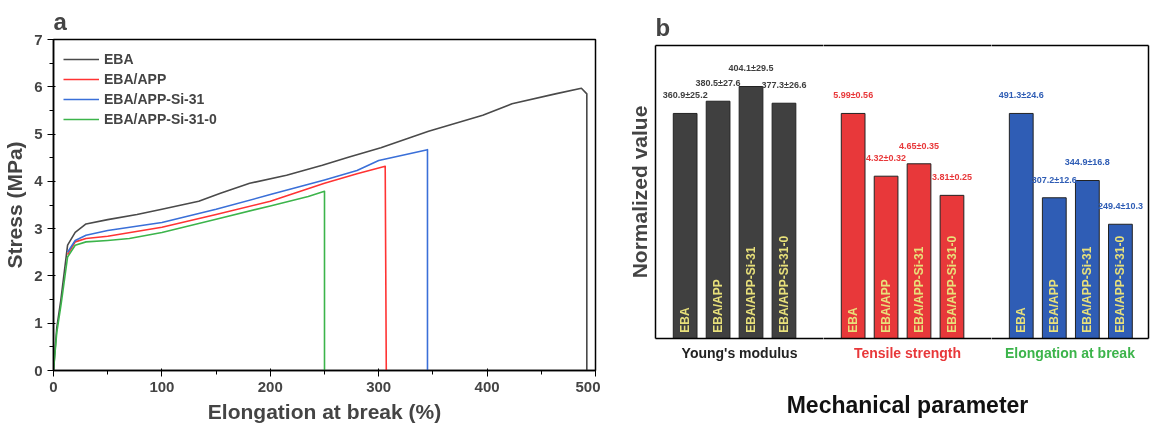 Image resolution: width=1155 pixels, height=429 pixels. What do you see at coordinates (38, 86) in the screenshot?
I see `y-tick-label: 6` at bounding box center [38, 86].